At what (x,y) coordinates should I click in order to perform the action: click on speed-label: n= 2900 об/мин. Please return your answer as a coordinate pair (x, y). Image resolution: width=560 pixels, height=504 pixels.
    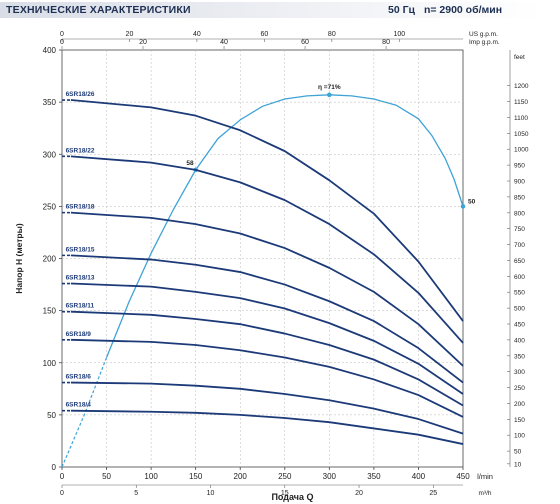
    Looking at the image, I should click on (463, 10).